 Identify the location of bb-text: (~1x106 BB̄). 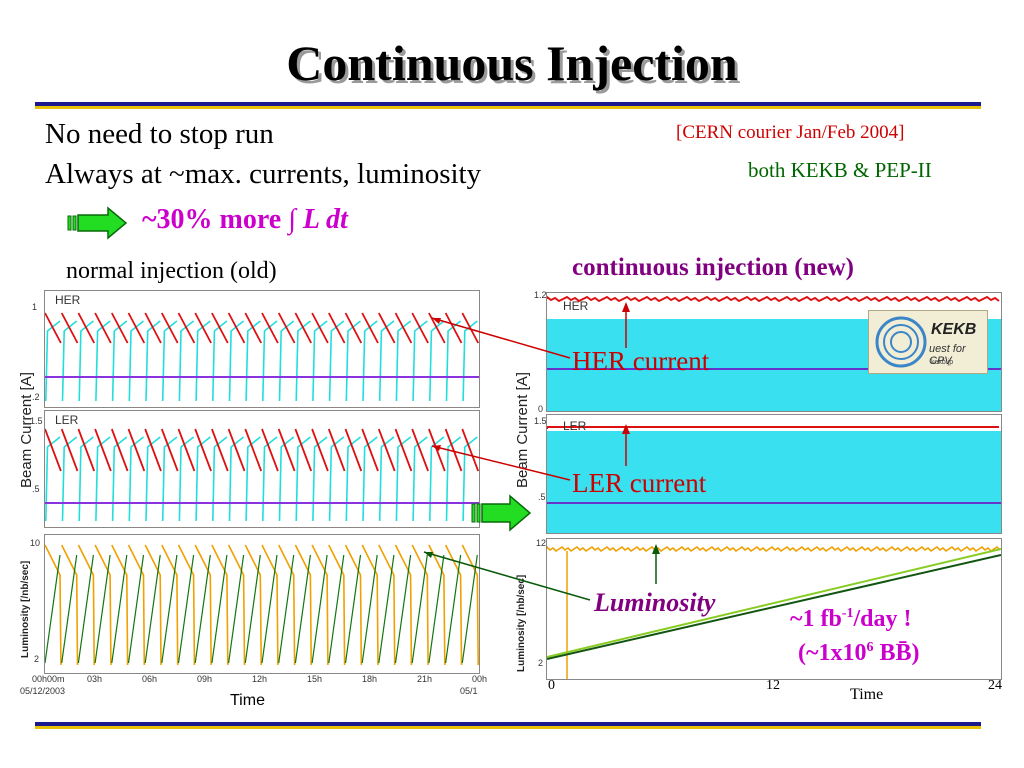
(859, 653).